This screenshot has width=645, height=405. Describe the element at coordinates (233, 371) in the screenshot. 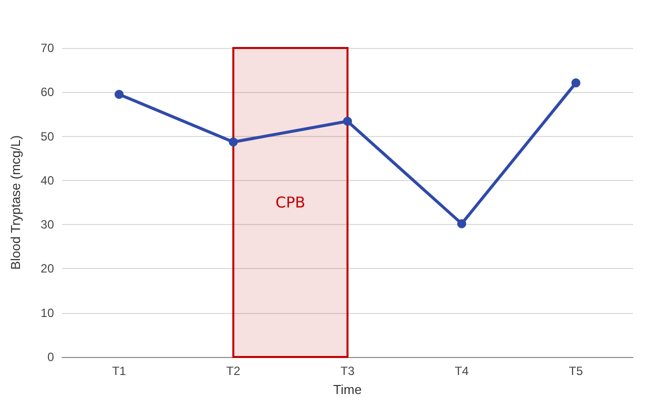

I see `x-tick-label: T2` at that location.